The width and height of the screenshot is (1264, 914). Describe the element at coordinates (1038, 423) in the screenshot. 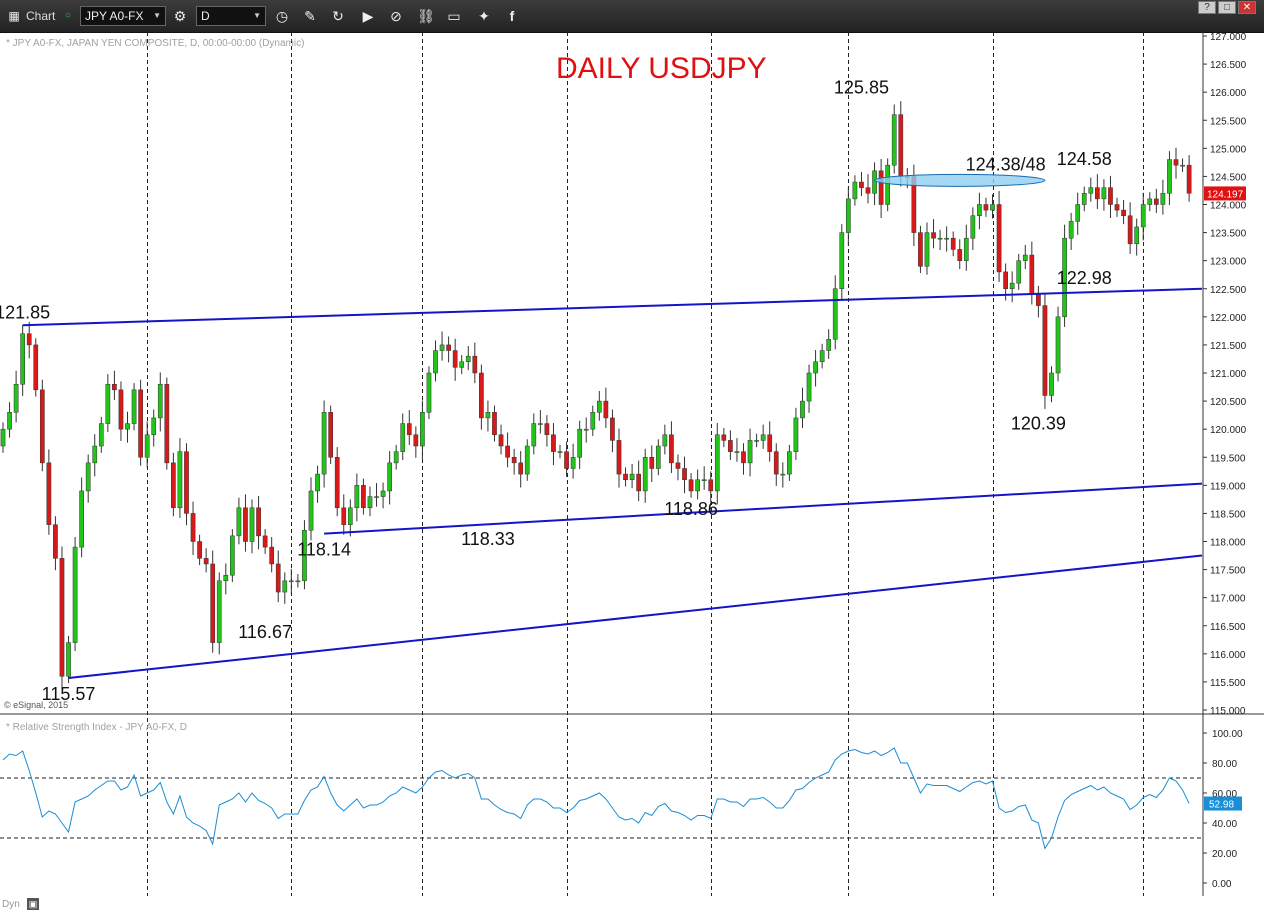

I see `level-label: 120.39` at that location.